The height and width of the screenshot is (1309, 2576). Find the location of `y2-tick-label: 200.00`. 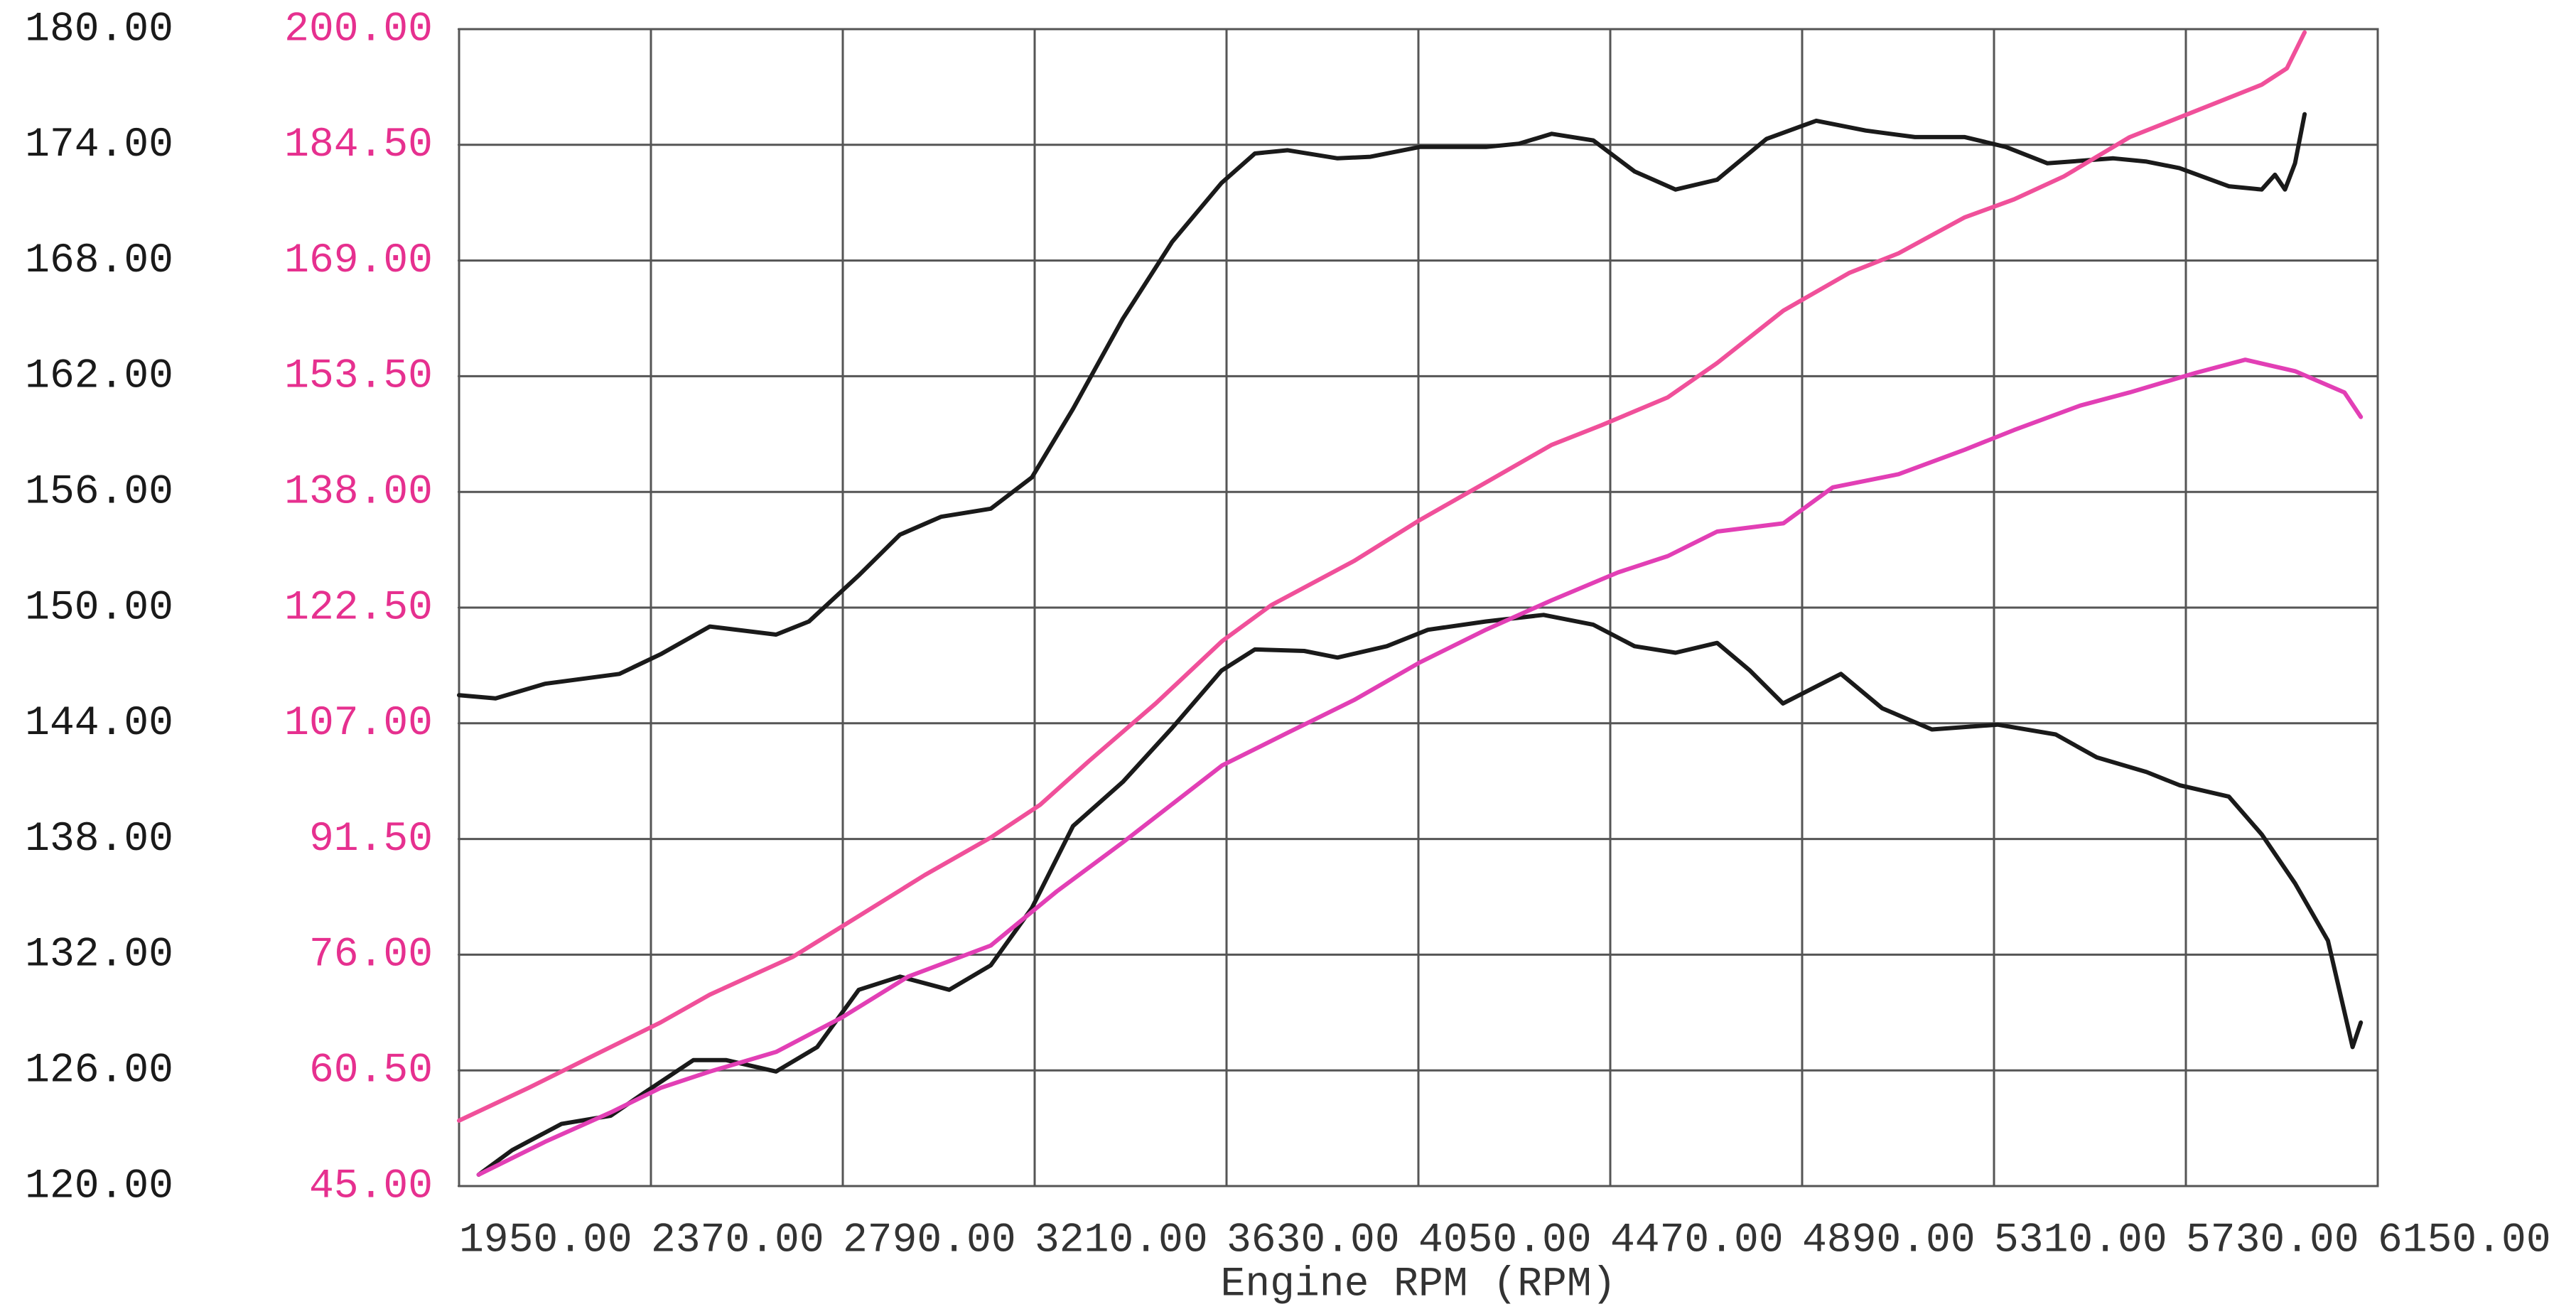

y2-tick-label: 200.00 is located at coordinates (359, 29).